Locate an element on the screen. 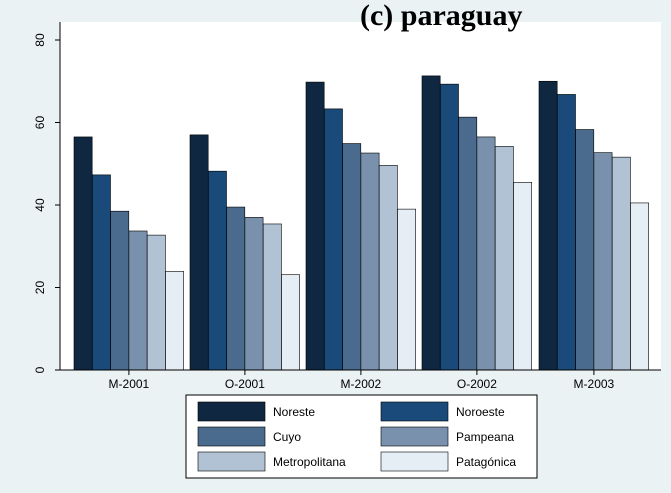 The height and width of the screenshot is (493, 671). legend-label: Noreste is located at coordinates (294, 412).